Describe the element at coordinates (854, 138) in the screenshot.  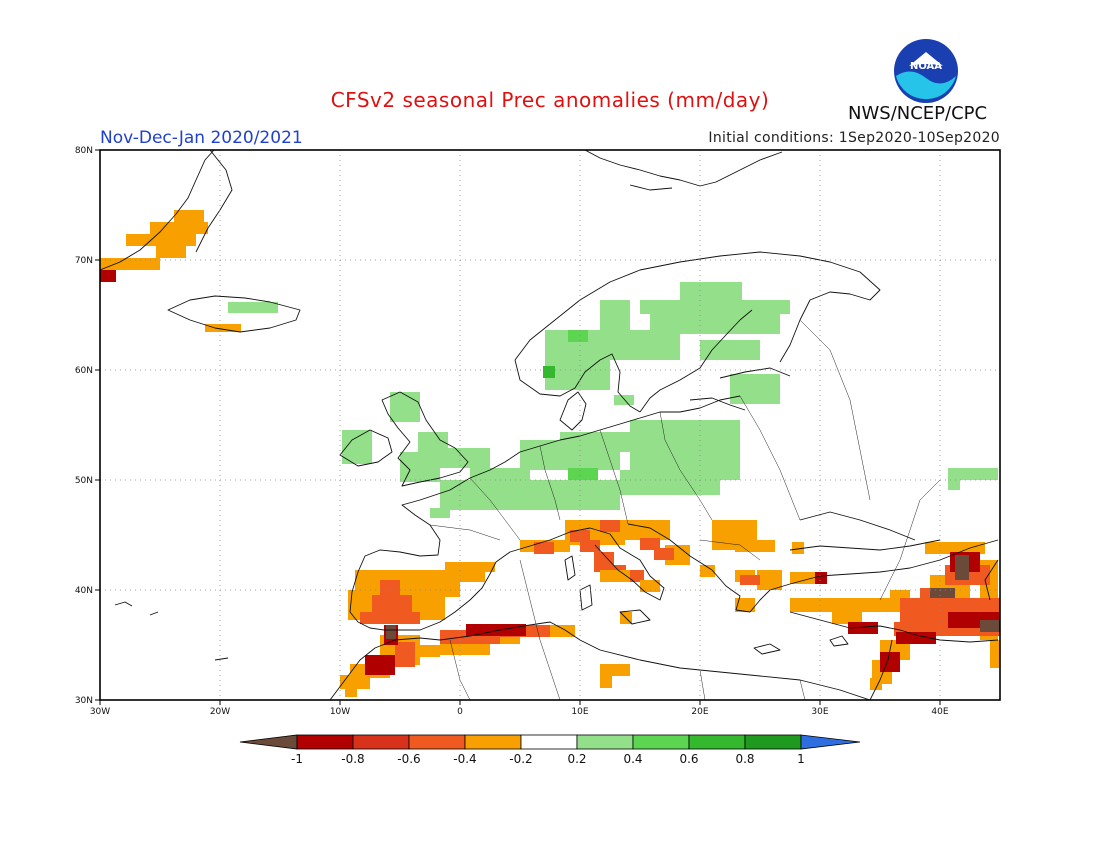
I see `initial-conditions-label: Initial conditions: 1Sep2020-10Sep2020` at that location.